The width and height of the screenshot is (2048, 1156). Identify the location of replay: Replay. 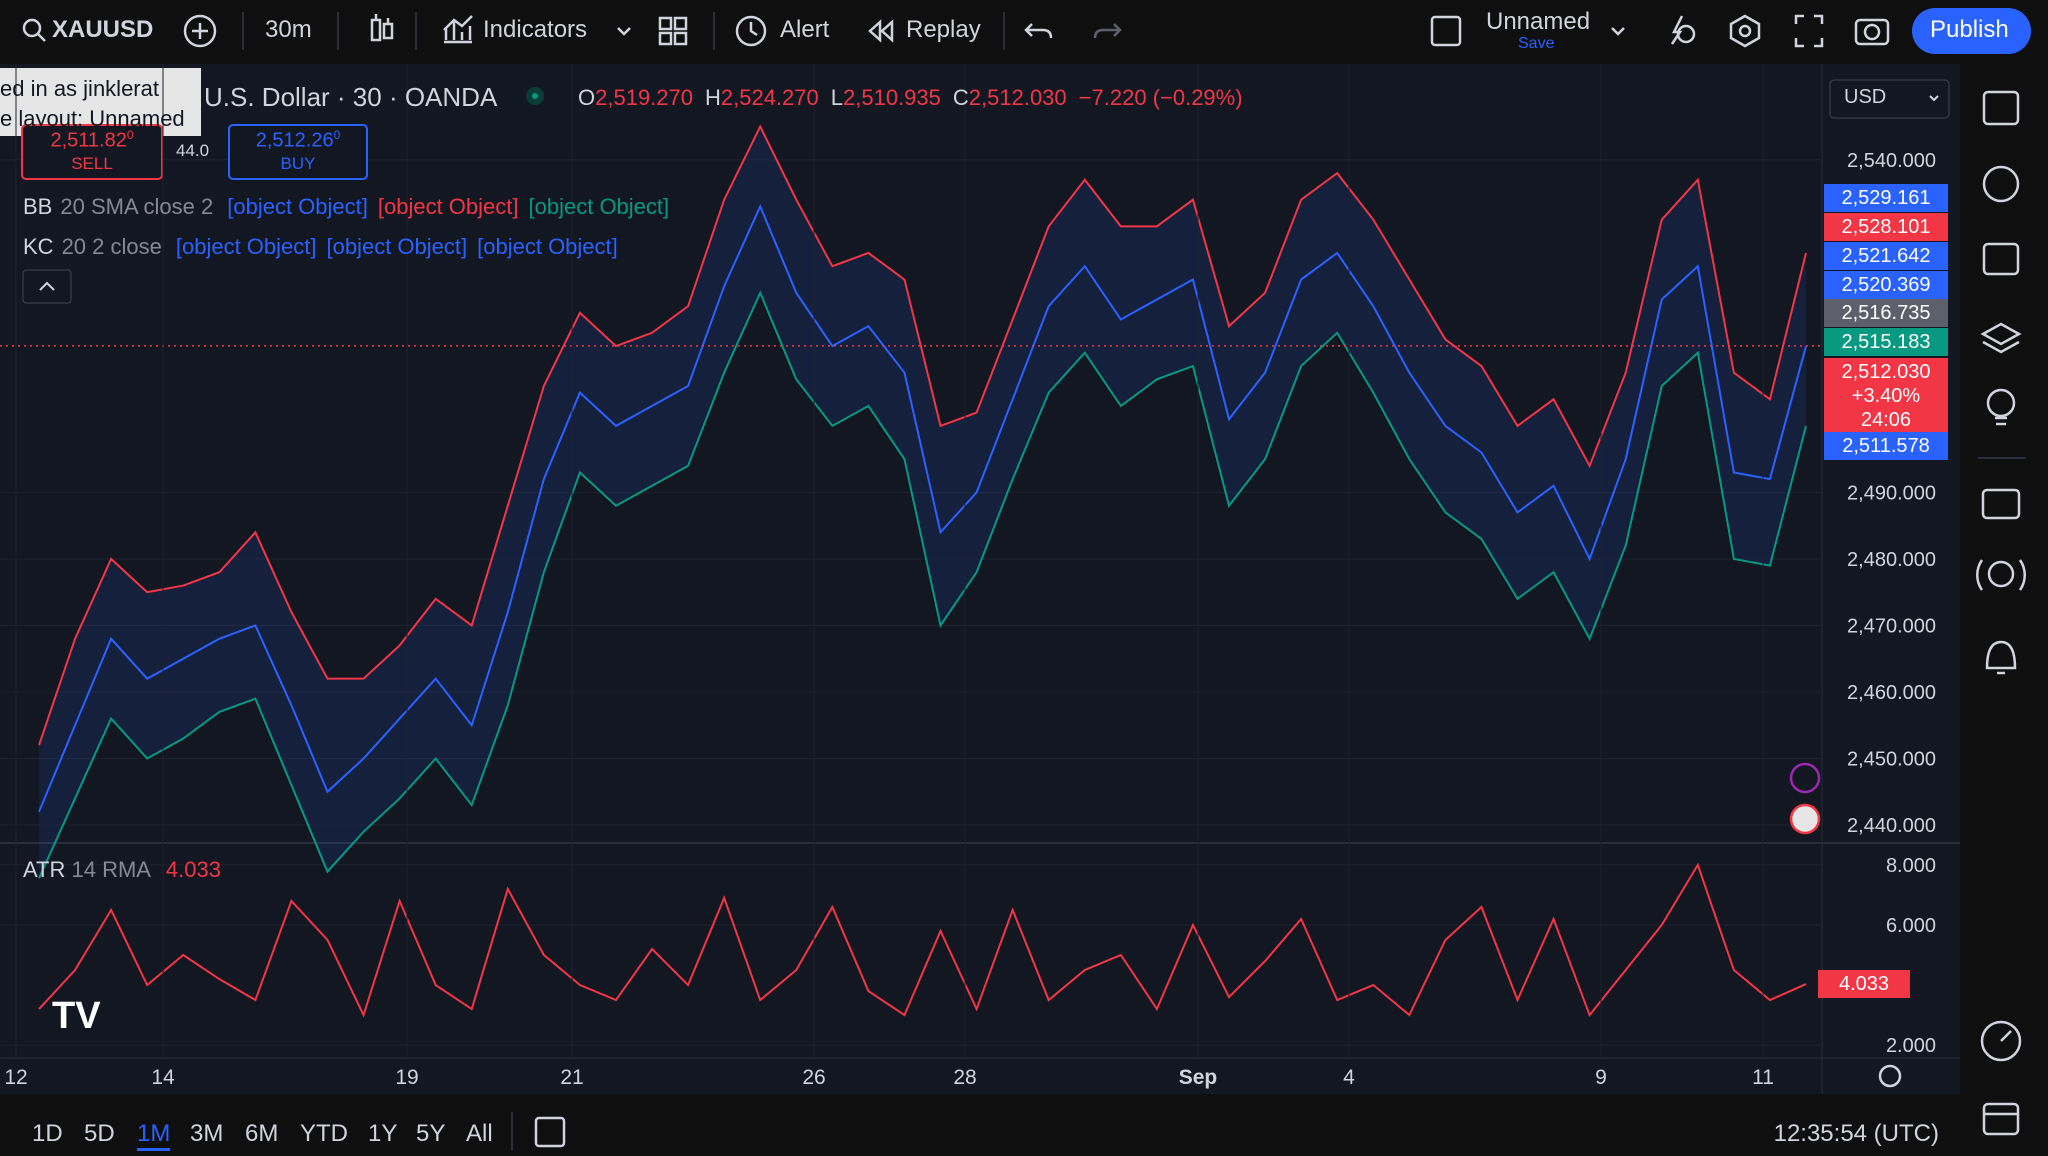
(943, 29).